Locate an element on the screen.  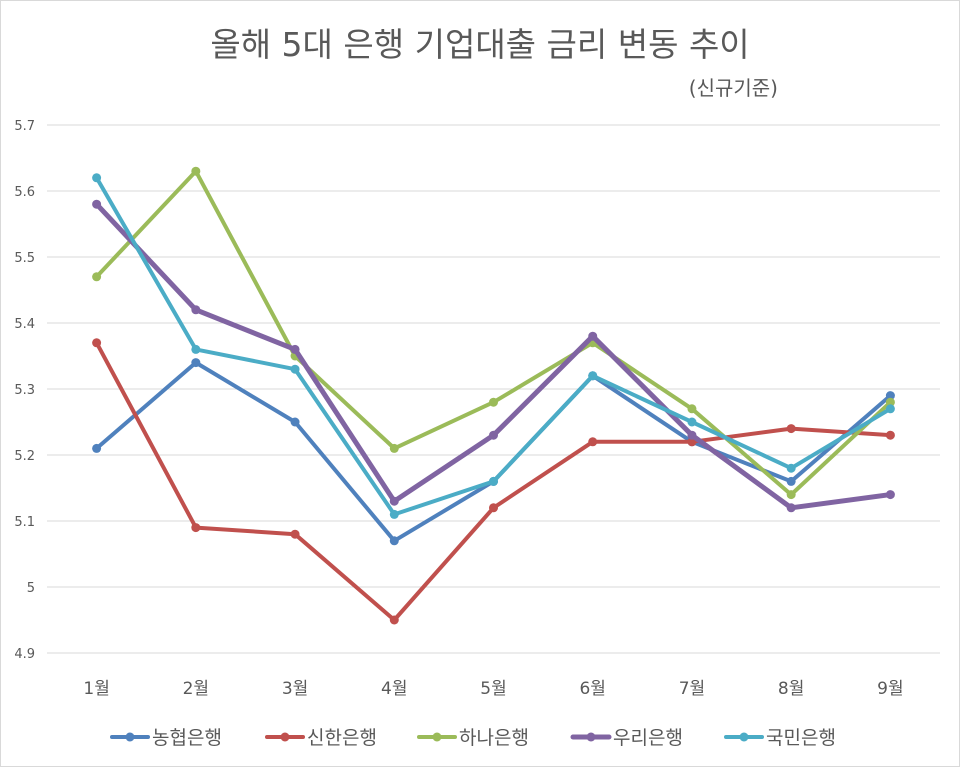
y-tick-label: 5.7 is located at coordinates (24, 126).